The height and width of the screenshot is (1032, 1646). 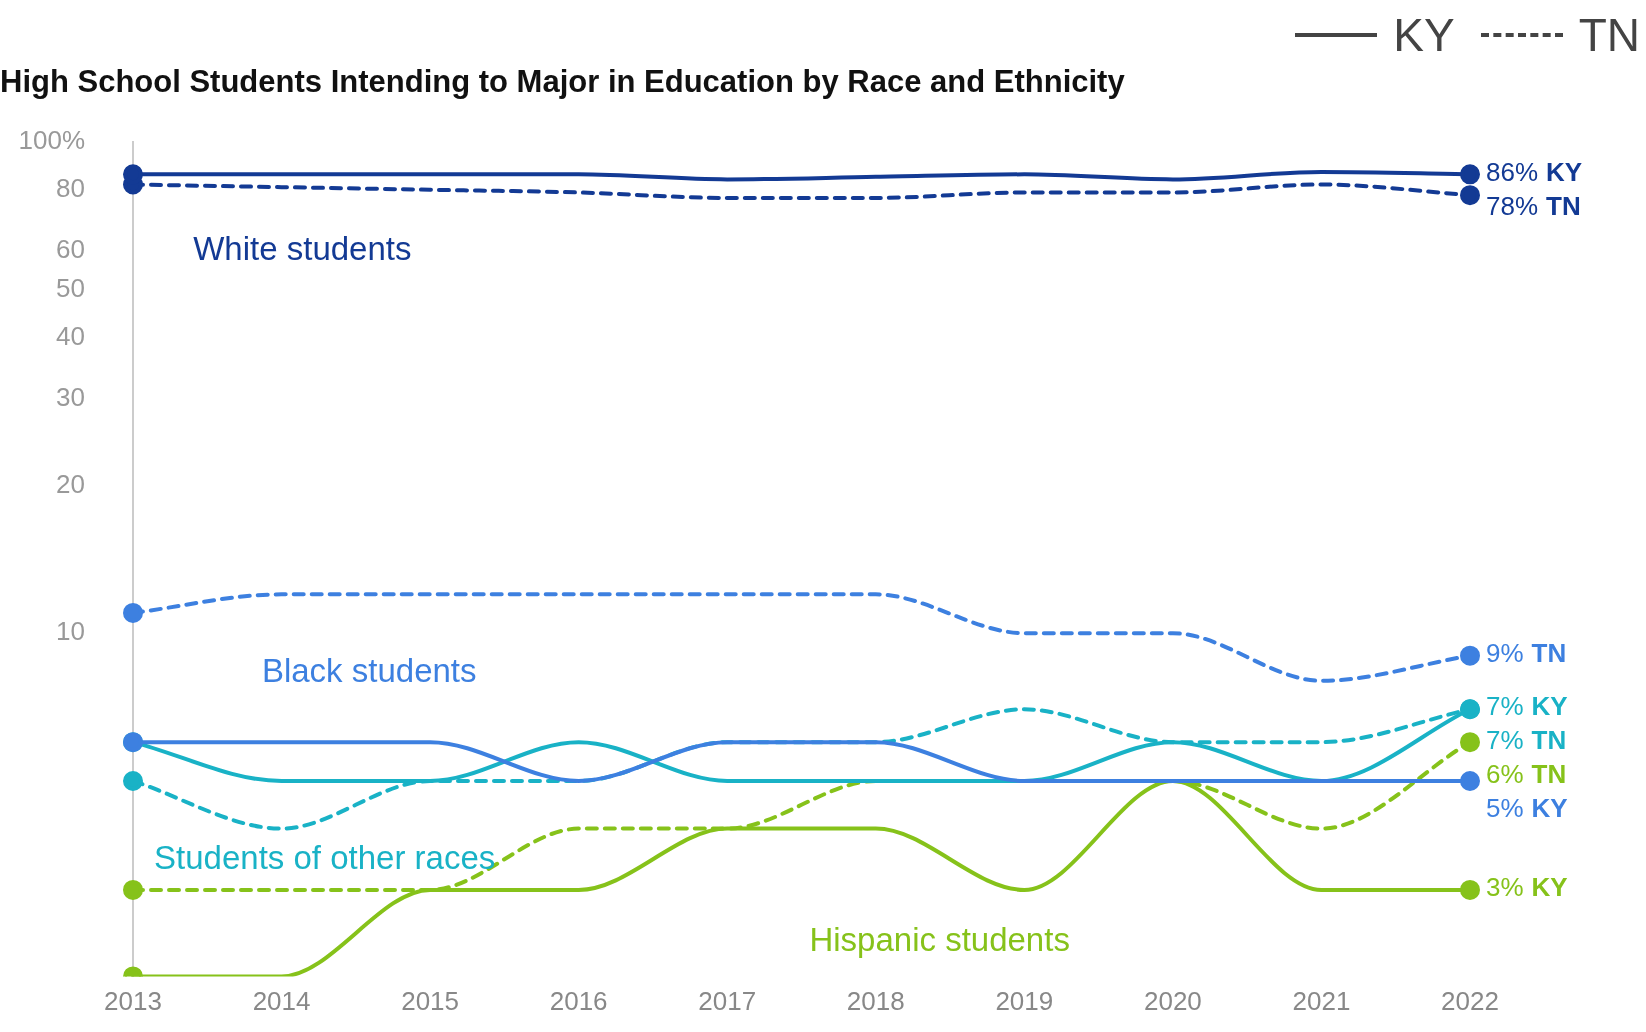 I want to click on data-label: 3%, so click(x=1505, y=887).